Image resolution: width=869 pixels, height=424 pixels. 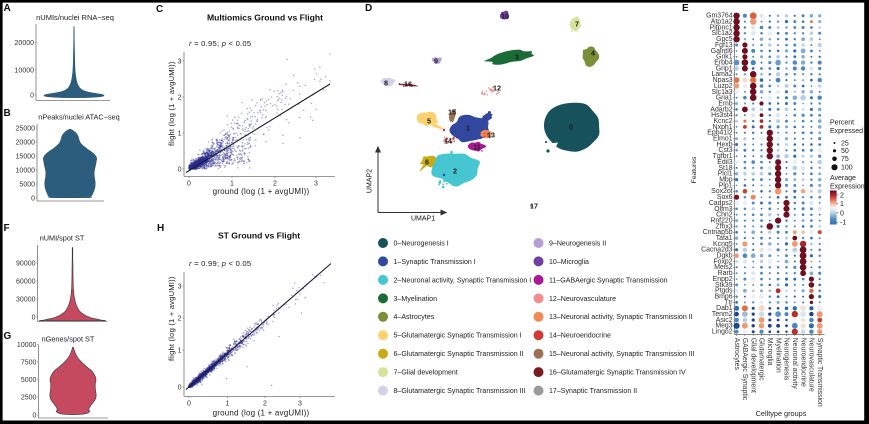 I want to click on svg-text: GABAergic Synaptic, so click(x=744, y=369).